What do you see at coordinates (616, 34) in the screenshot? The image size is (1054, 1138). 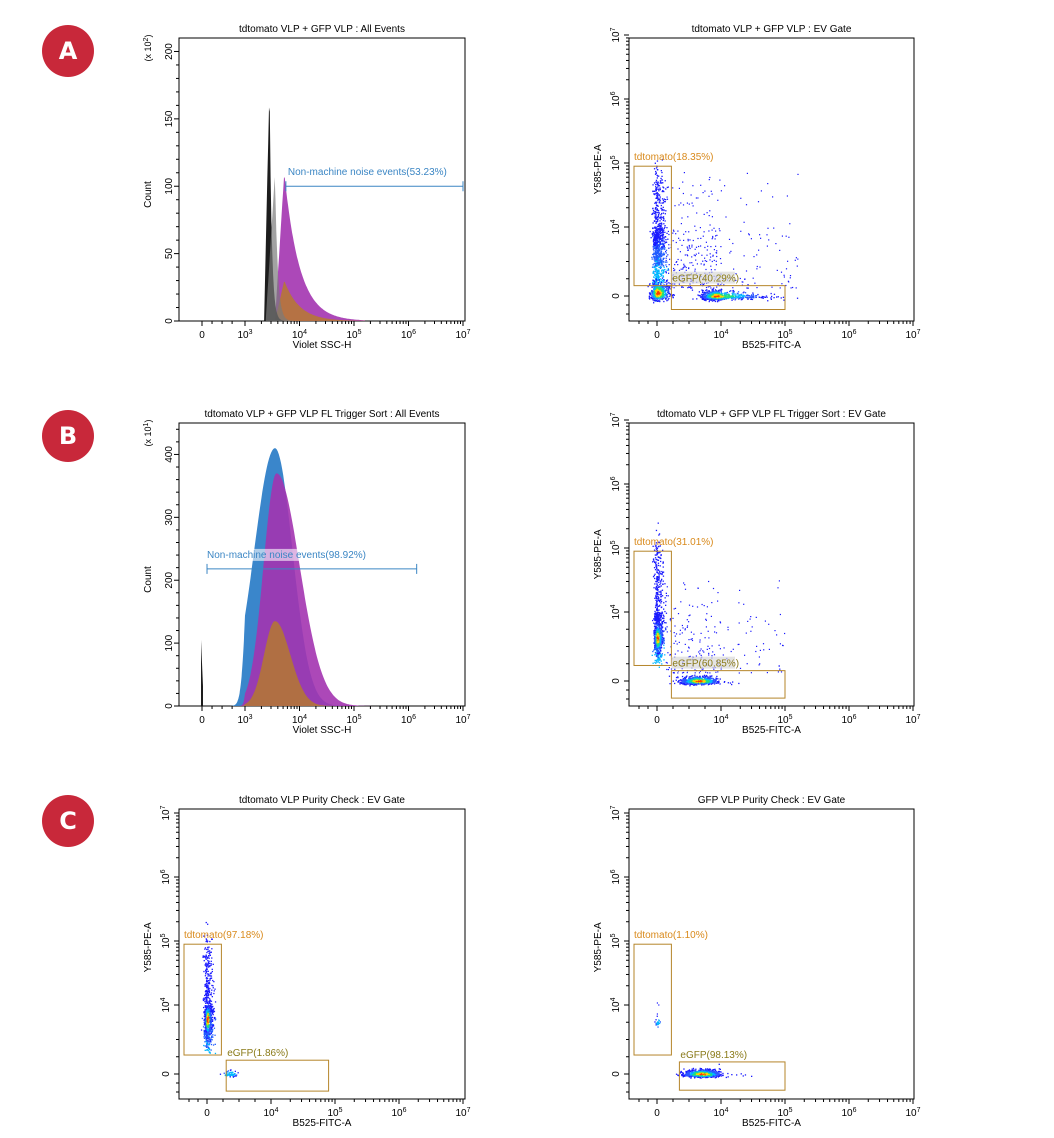 I see `y-tick-label: 107` at bounding box center [616, 34].